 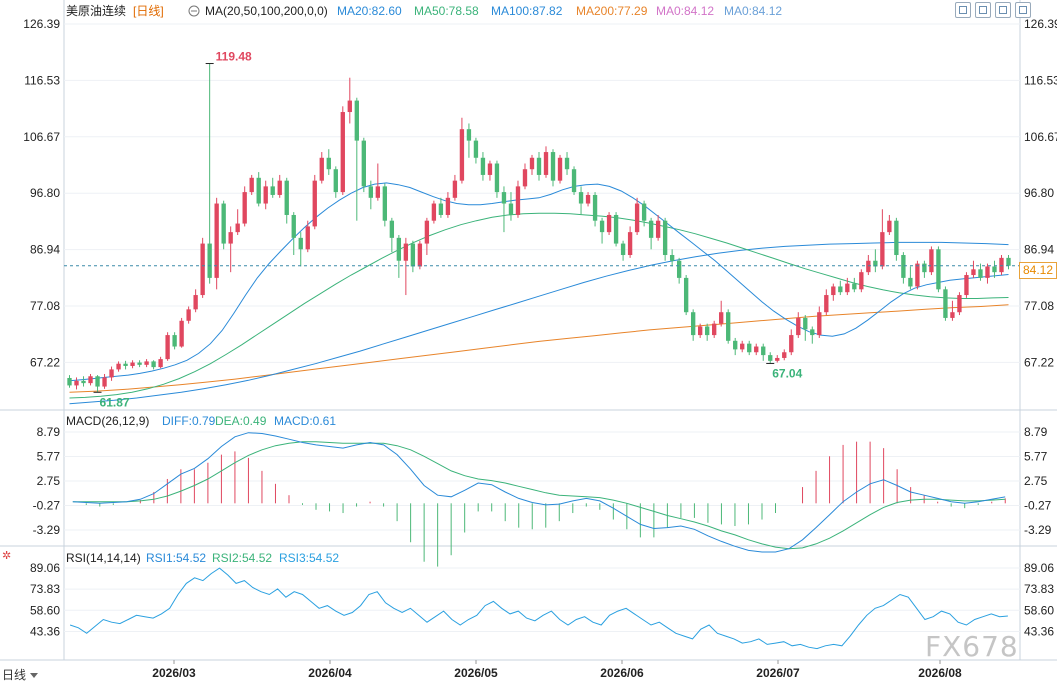 What do you see at coordinates (1040, 24) in the screenshot?
I see `price-tick-right: 126.39` at bounding box center [1040, 24].